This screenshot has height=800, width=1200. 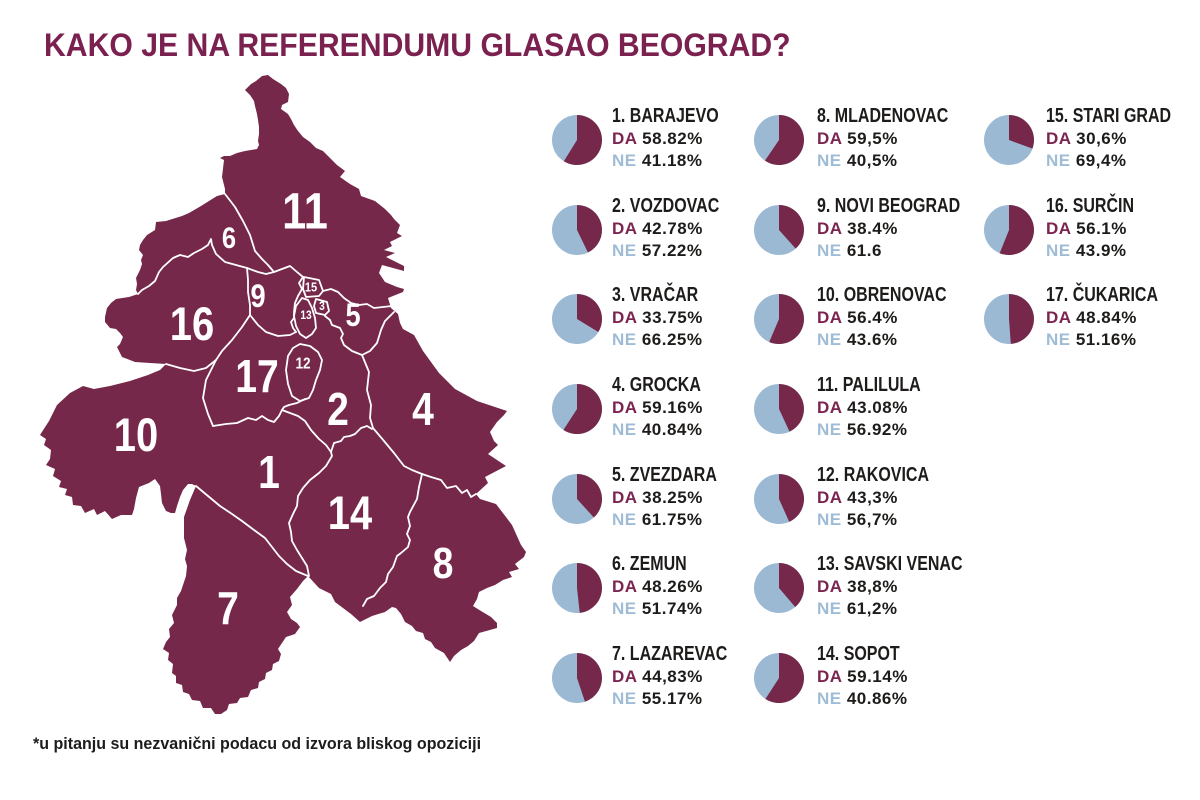 What do you see at coordinates (443, 563) in the screenshot?
I see `svg-text: 8` at bounding box center [443, 563].